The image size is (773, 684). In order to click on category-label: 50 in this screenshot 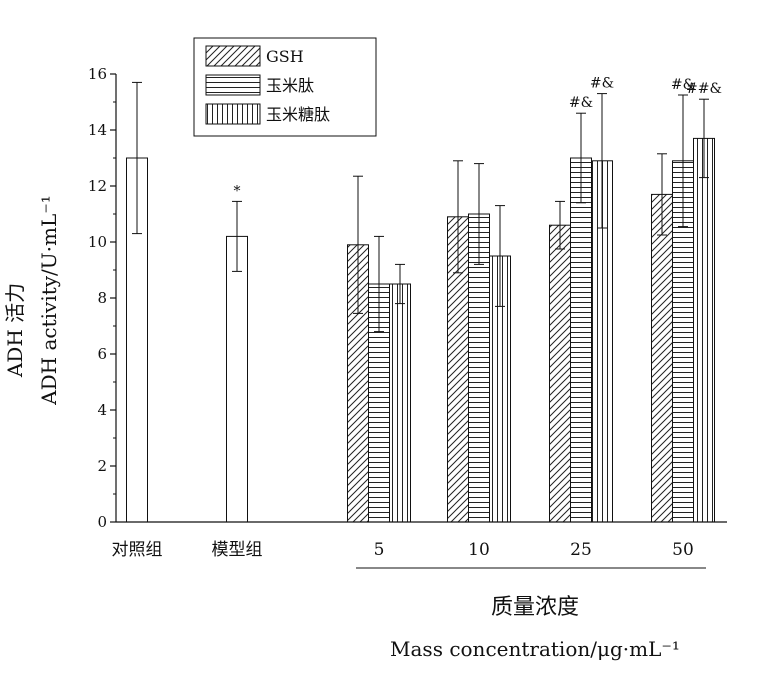, I will do `click(683, 550)`.